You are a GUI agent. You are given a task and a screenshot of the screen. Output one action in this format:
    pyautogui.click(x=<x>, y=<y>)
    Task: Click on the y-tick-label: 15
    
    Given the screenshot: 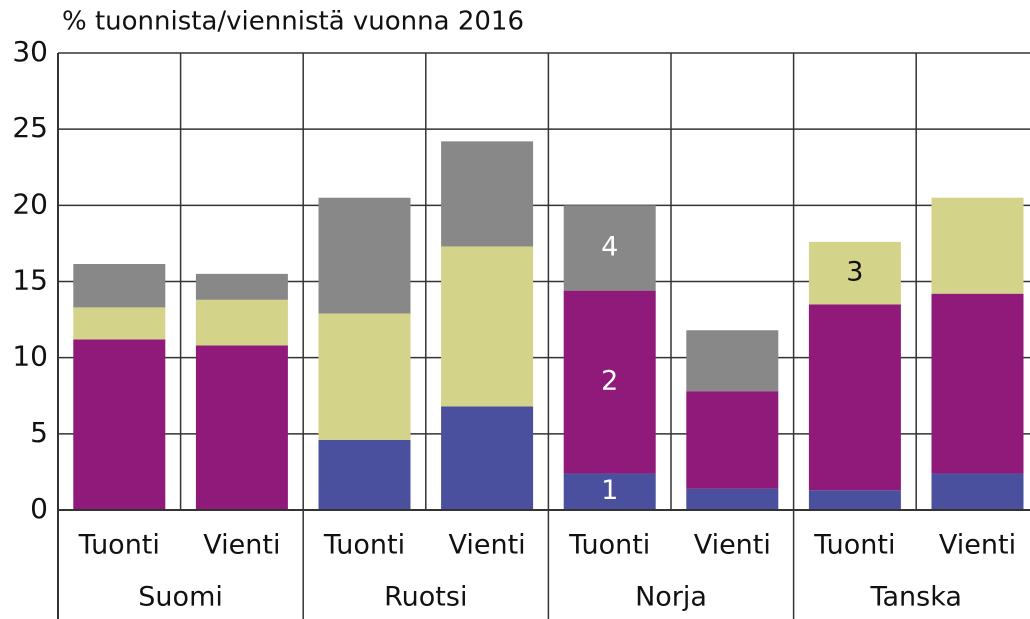 What is the action you would take?
    pyautogui.click(x=30, y=280)
    